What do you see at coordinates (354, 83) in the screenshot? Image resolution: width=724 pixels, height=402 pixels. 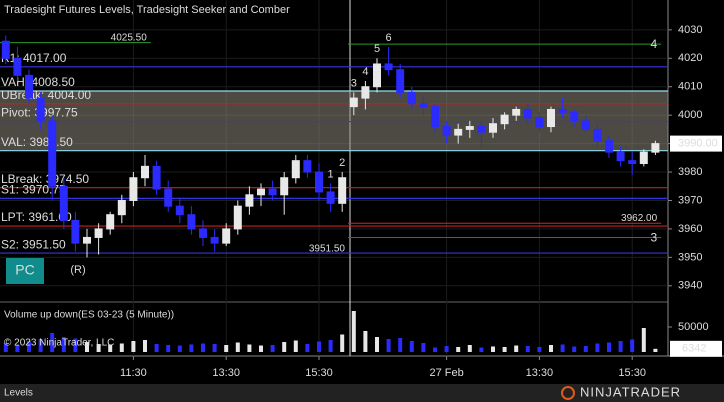 I see `wave-label: 3` at bounding box center [354, 83].